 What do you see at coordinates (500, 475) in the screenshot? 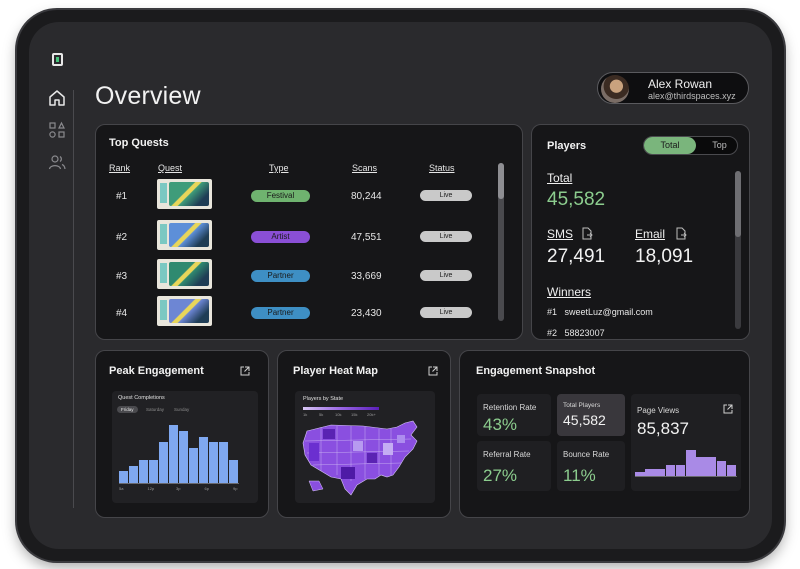
I see `stat-value: 27%` at bounding box center [500, 475].